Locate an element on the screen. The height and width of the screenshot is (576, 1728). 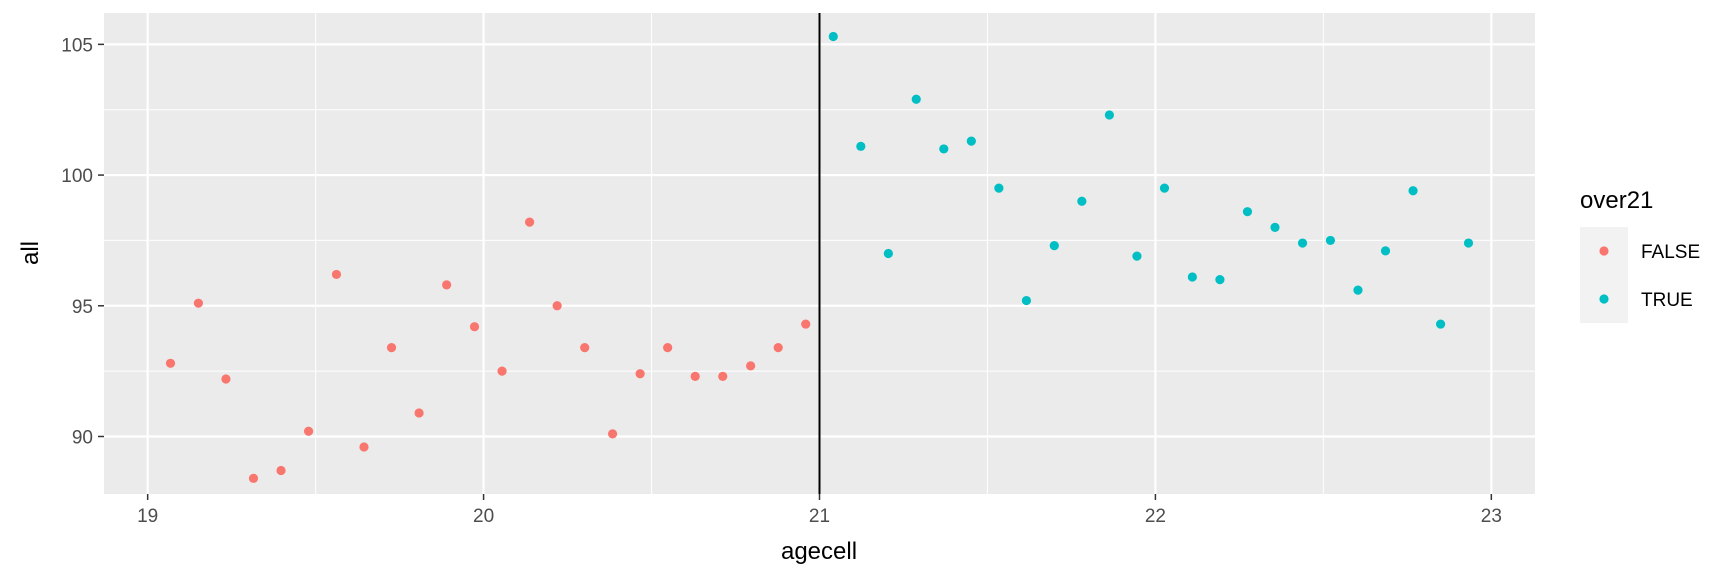
legend-title: over21 is located at coordinates (1616, 200).